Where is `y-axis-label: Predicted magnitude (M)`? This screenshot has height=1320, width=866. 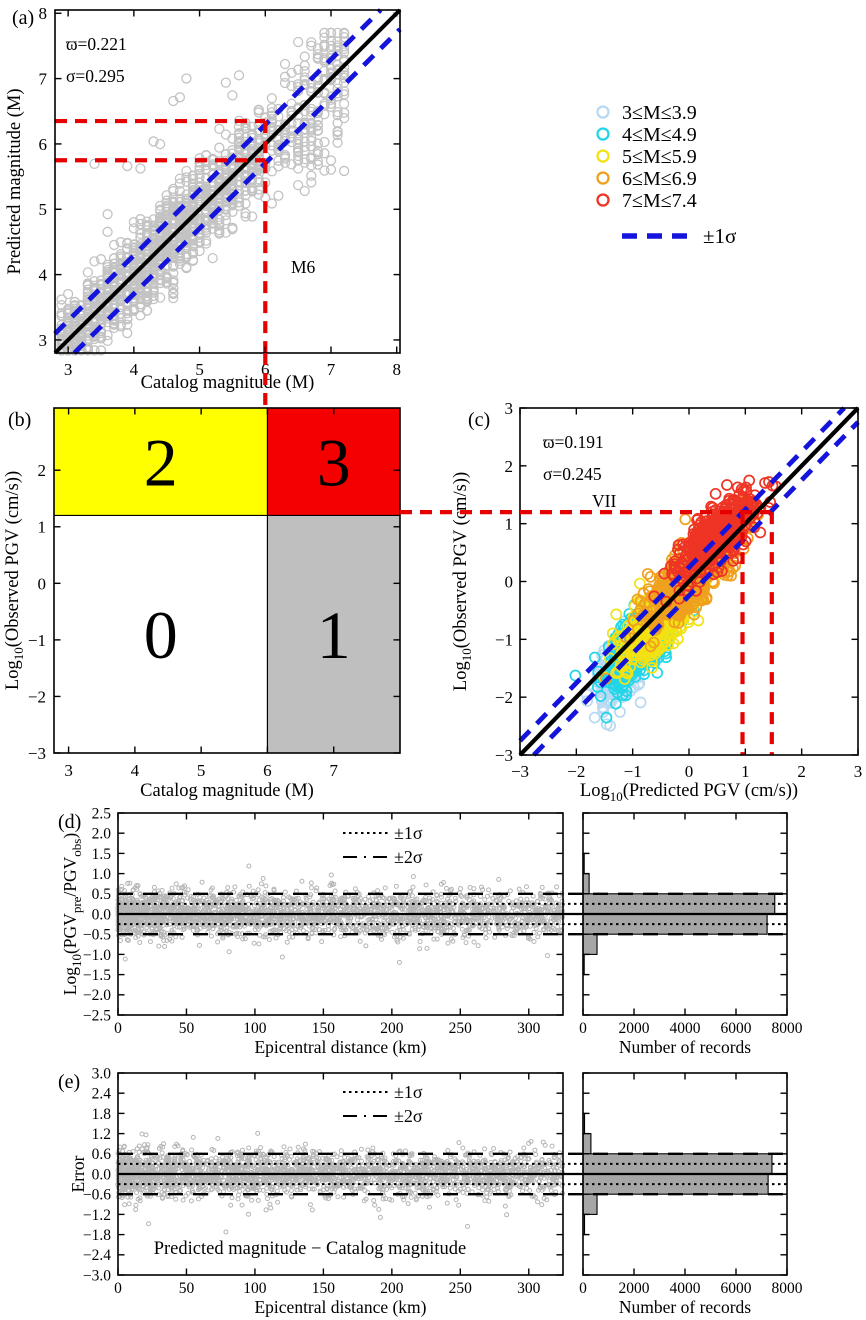
y-axis-label: Predicted magnitude (M) is located at coordinates (15, 182).